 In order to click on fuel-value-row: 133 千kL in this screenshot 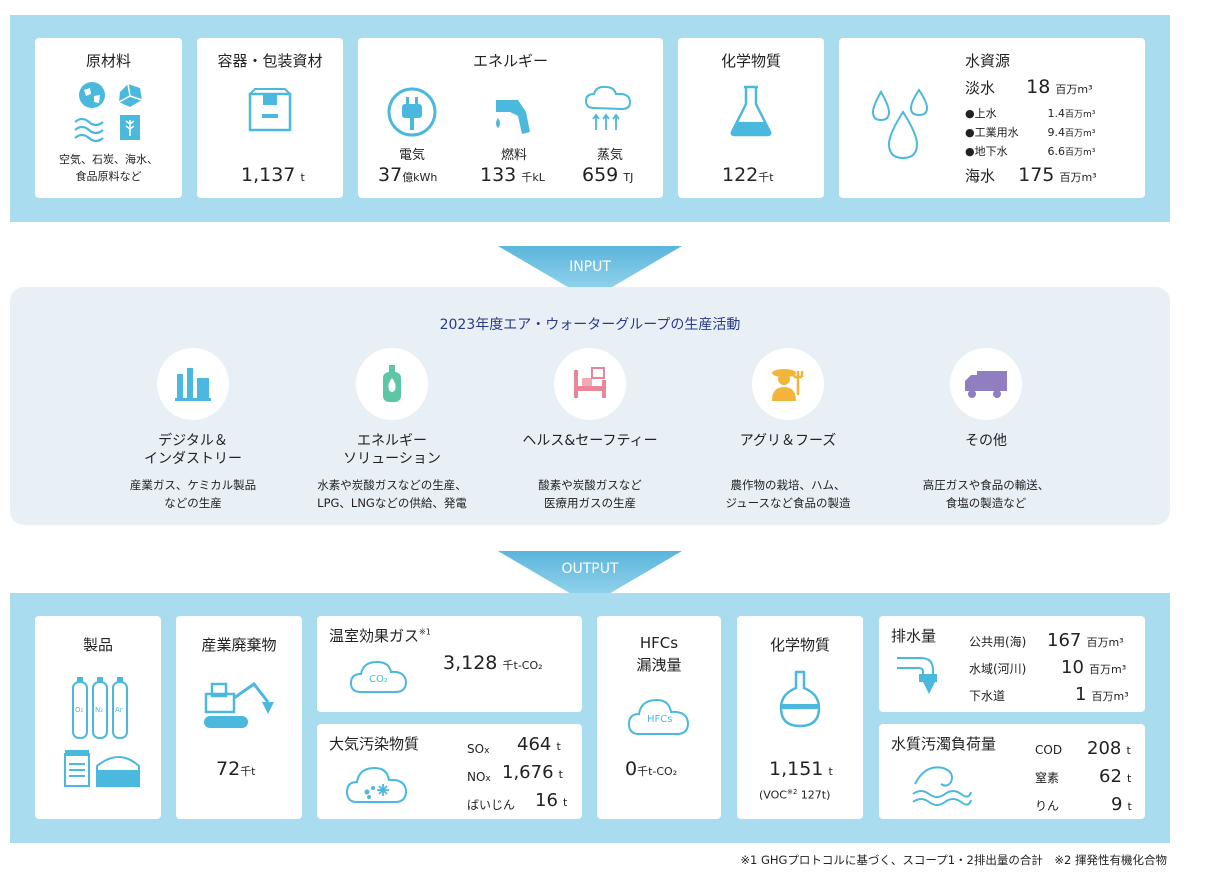, I will do `click(512, 175)`.